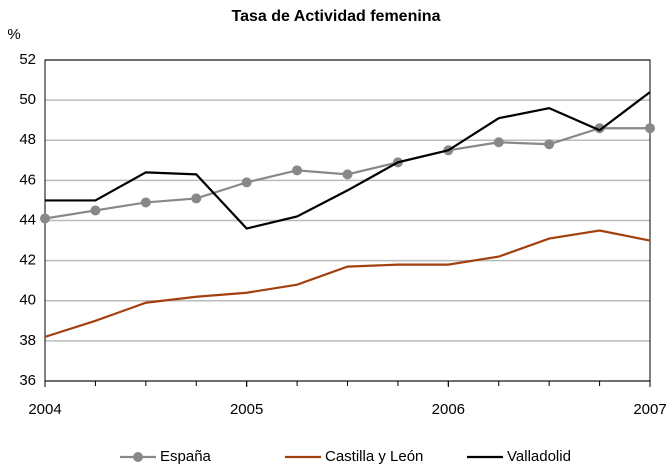 Image resolution: width=672 pixels, height=467 pixels. Describe the element at coordinates (27, 139) in the screenshot. I see `y-tick-label: 48` at that location.